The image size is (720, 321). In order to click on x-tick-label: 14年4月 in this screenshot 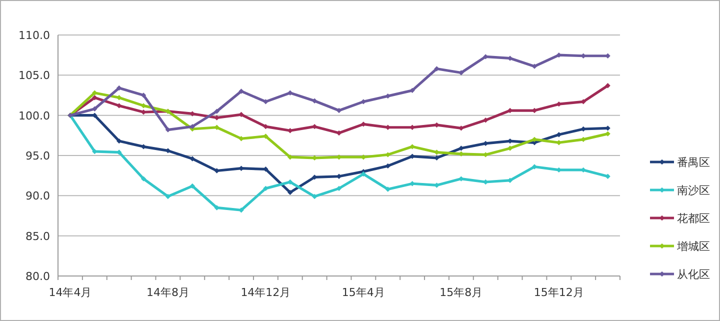, I will do `click(70, 292)`.